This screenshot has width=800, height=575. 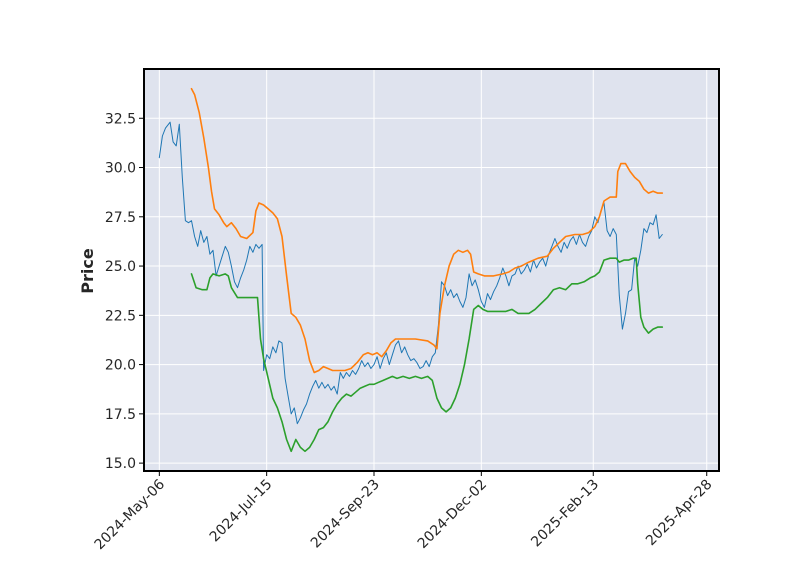 I want to click on y-tick-label: 17.5, so click(x=120, y=415).